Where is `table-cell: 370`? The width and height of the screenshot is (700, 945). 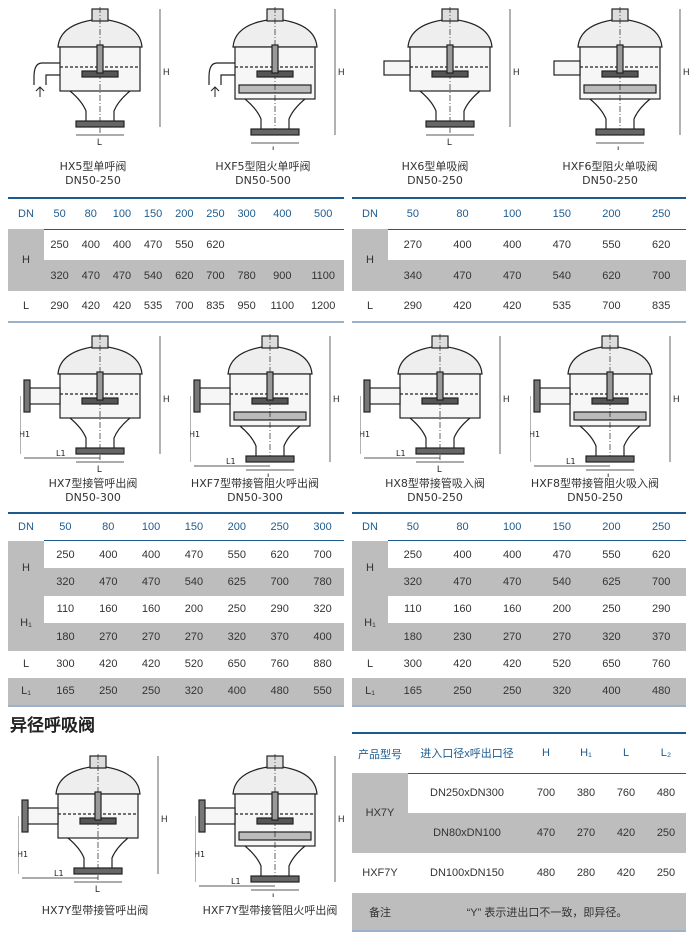
table-cell: 370 is located at coordinates (661, 637).